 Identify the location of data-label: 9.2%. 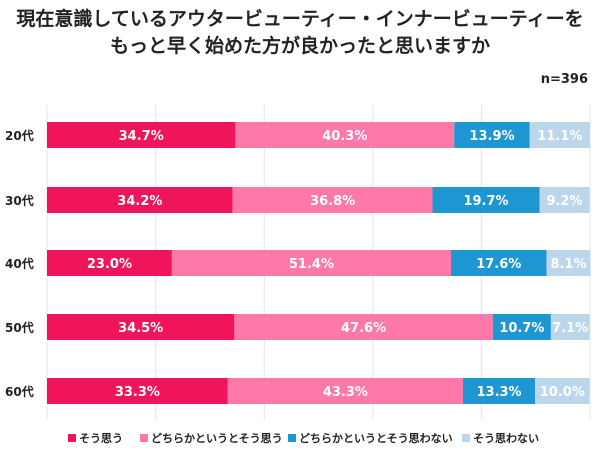
(564, 201).